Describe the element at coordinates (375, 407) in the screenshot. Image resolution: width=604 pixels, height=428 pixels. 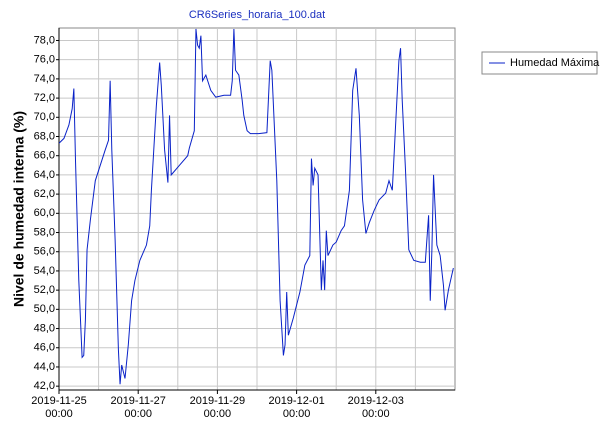
I see `x-tick-label: 2019-12-03 00:00` at that location.